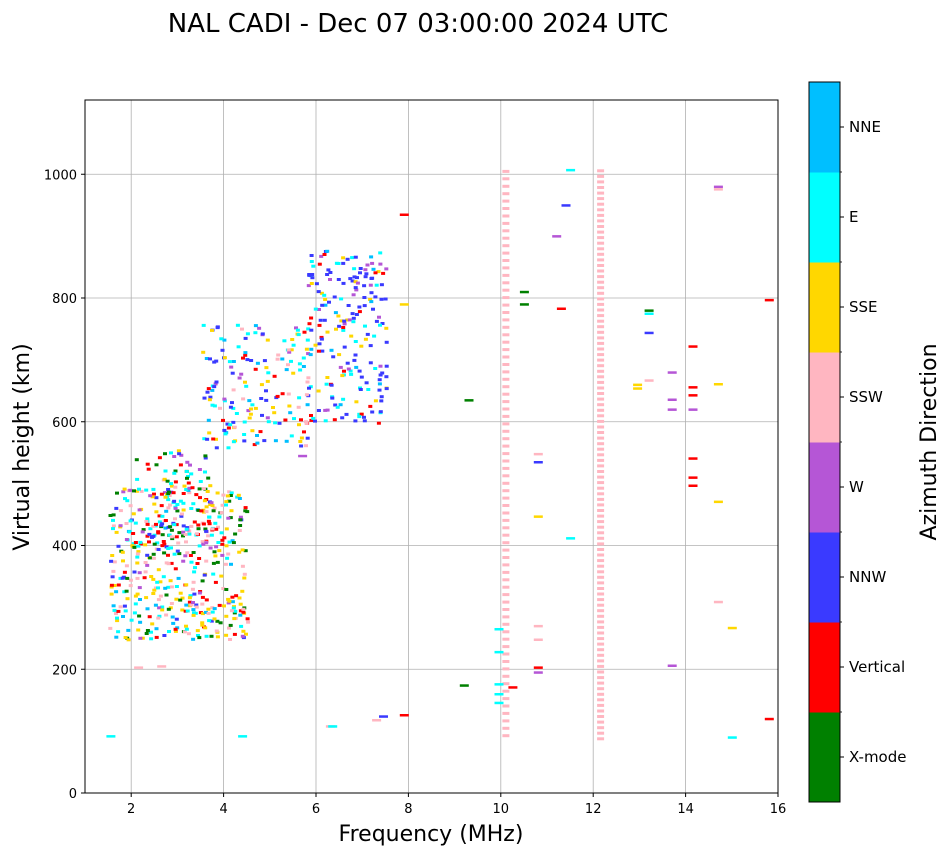 Image resolution: width=951 pixels, height=856 pixels. What do you see at coordinates (408, 809) in the screenshot?
I see `x-tick-label: 8` at bounding box center [408, 809].